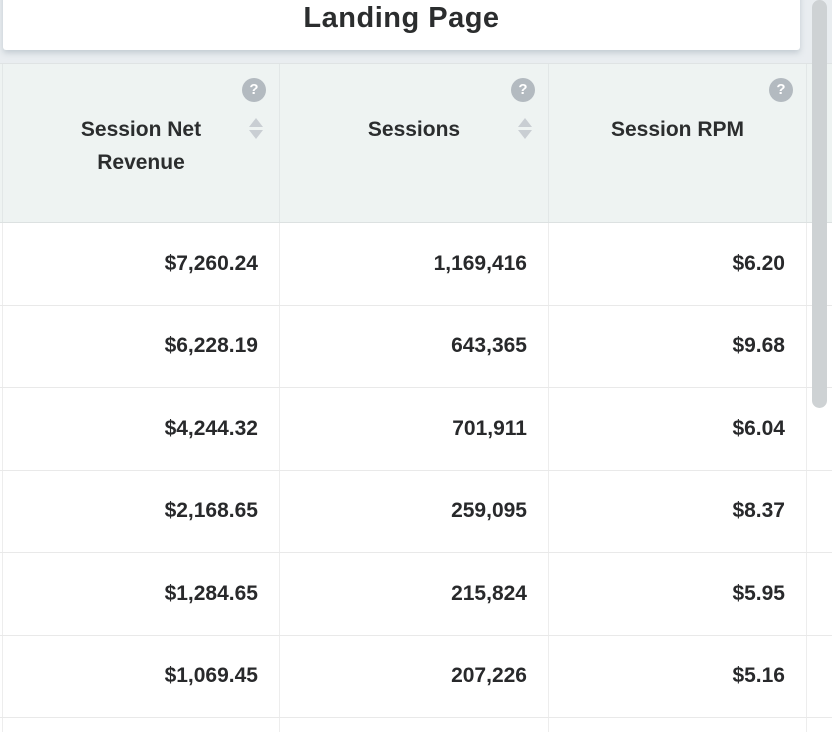 Image resolution: width=832 pixels, height=732 pixels. I want to click on table-title: Landing Page, so click(401, 17).